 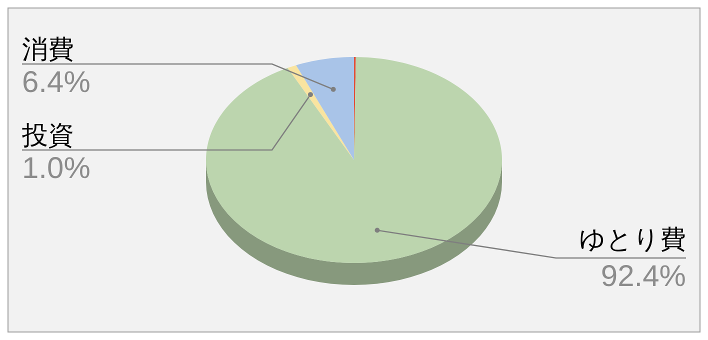 I want to click on slice-label: 投資, so click(x=47, y=136).